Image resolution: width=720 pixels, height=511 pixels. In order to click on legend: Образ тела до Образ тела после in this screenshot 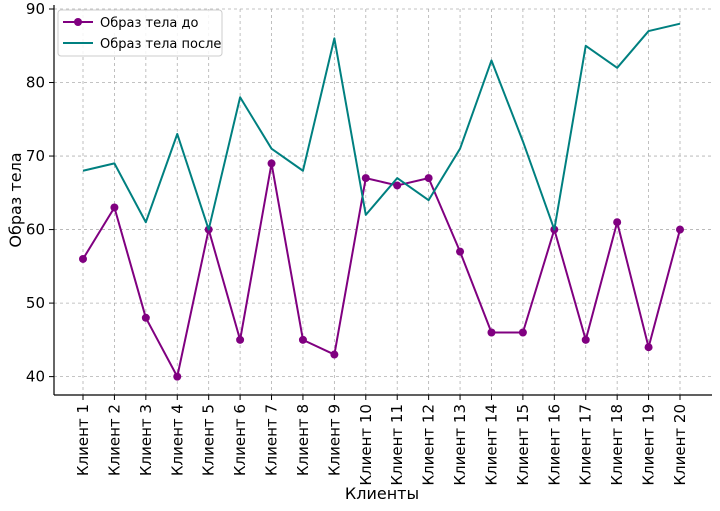, I will do `click(140, 33)`.